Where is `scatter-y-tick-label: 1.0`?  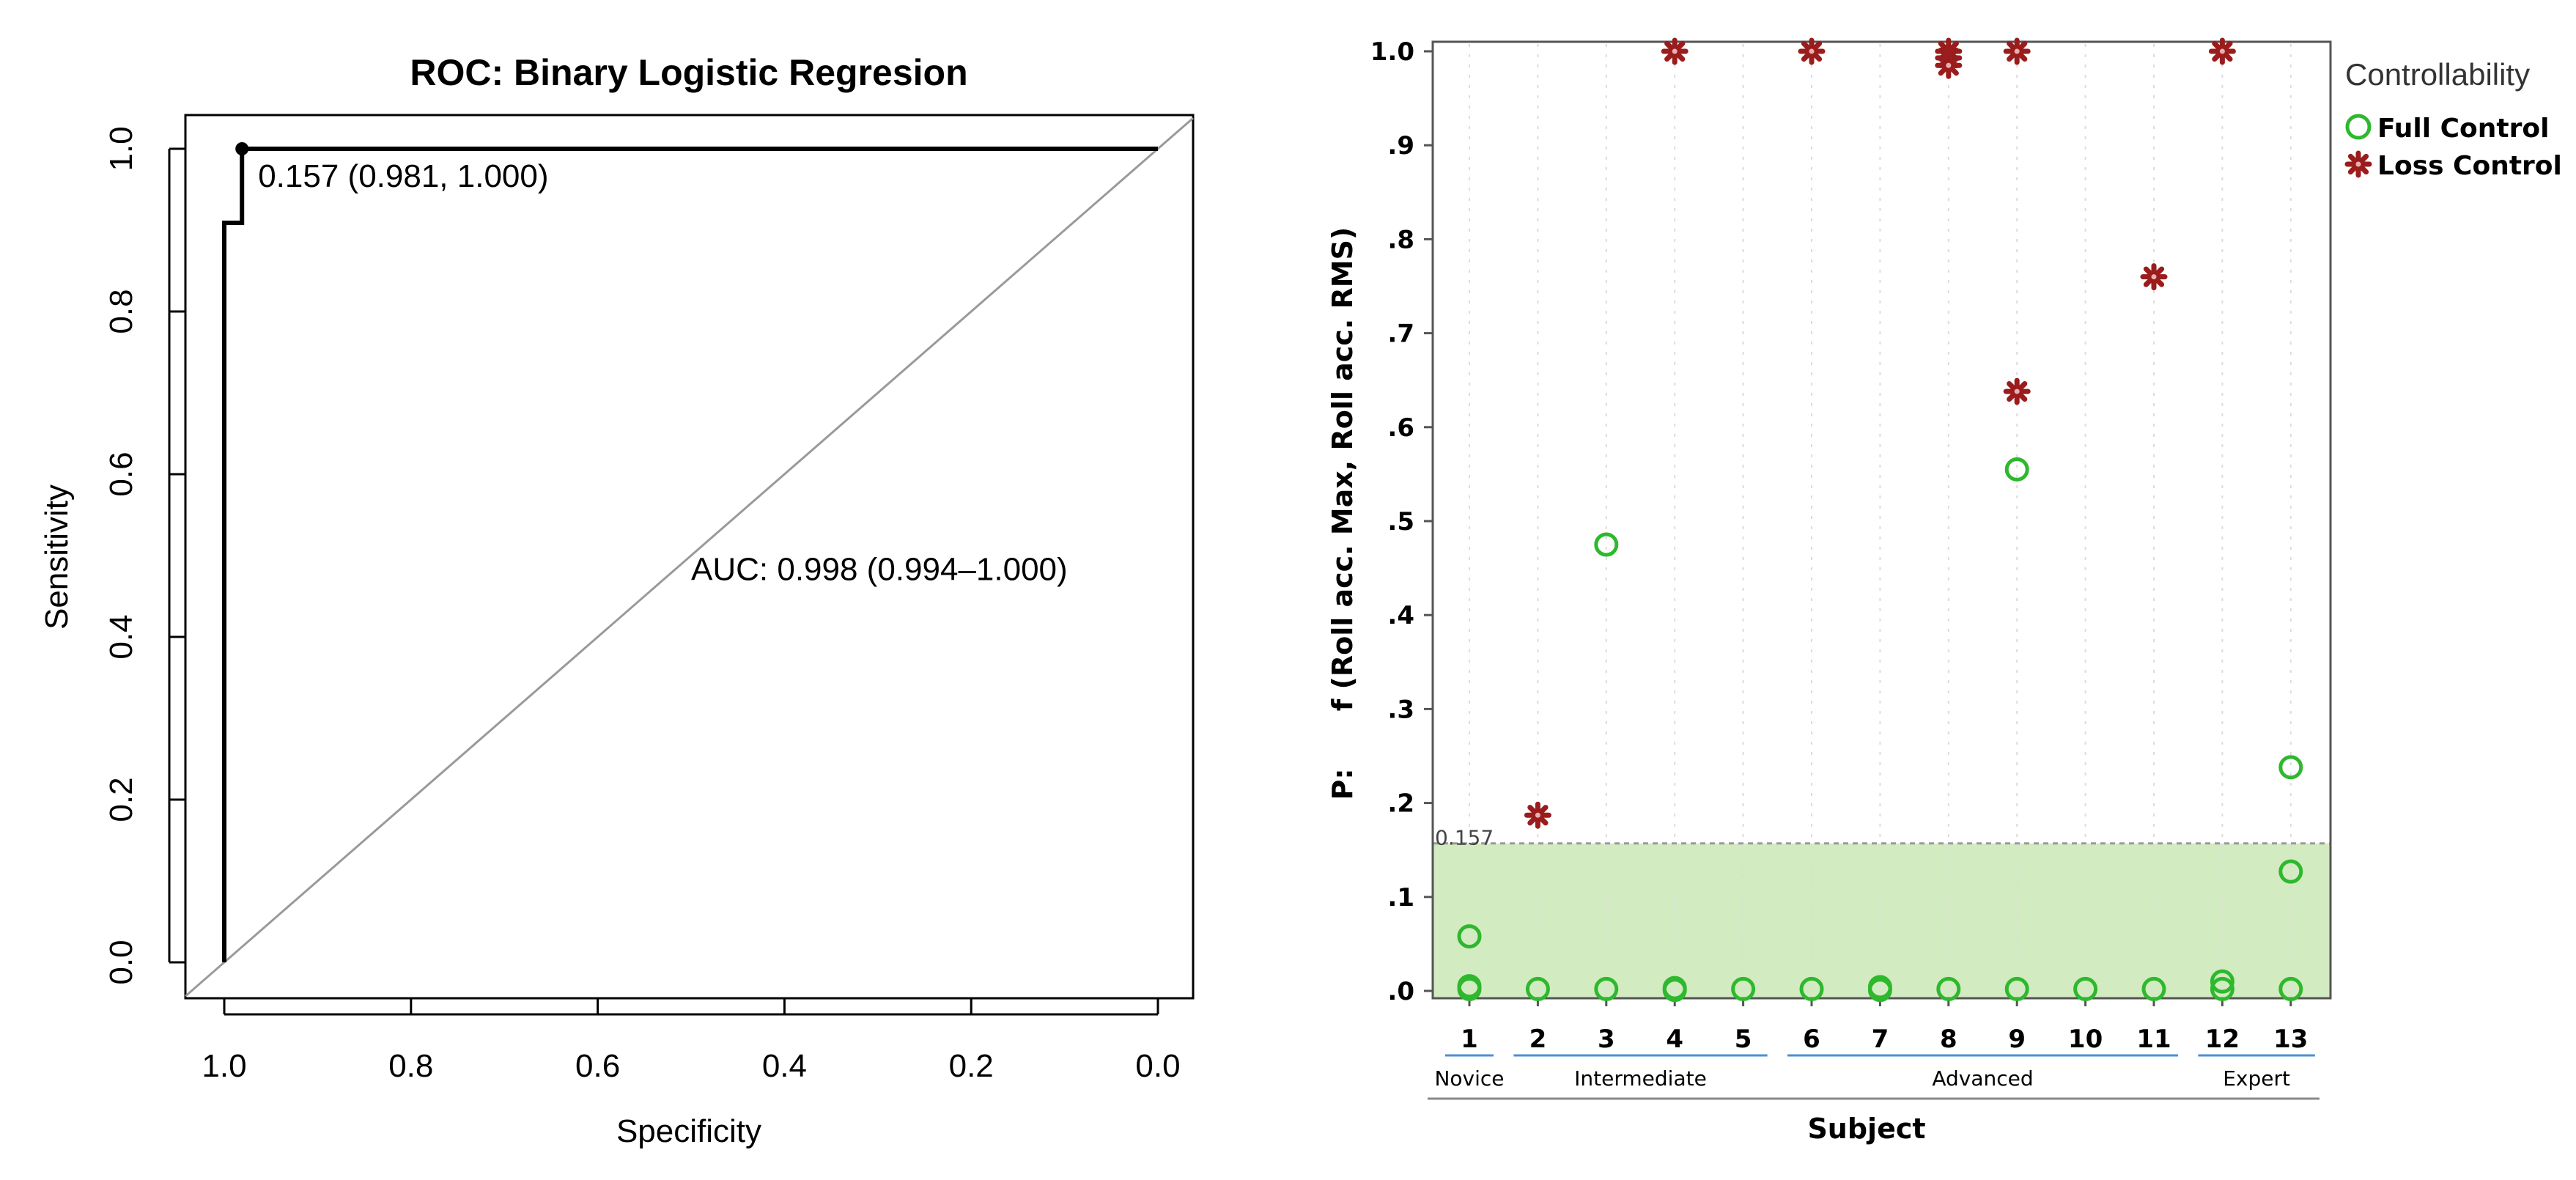
scatter-y-tick-label: 1.0 is located at coordinates (1392, 52).